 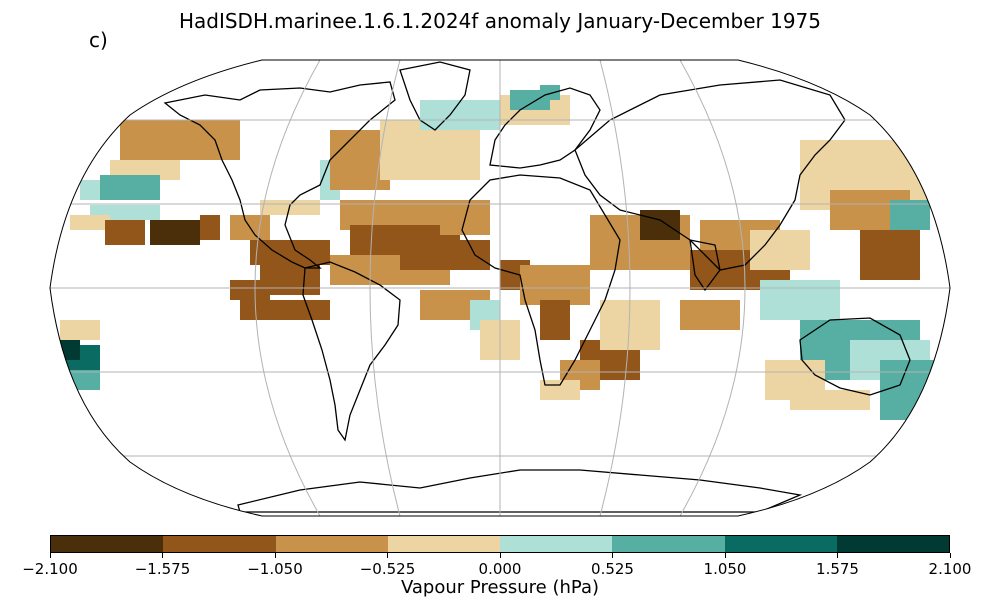 What do you see at coordinates (837, 569) in the screenshot?
I see `colorbar-tick-label: 1.575` at bounding box center [837, 569].